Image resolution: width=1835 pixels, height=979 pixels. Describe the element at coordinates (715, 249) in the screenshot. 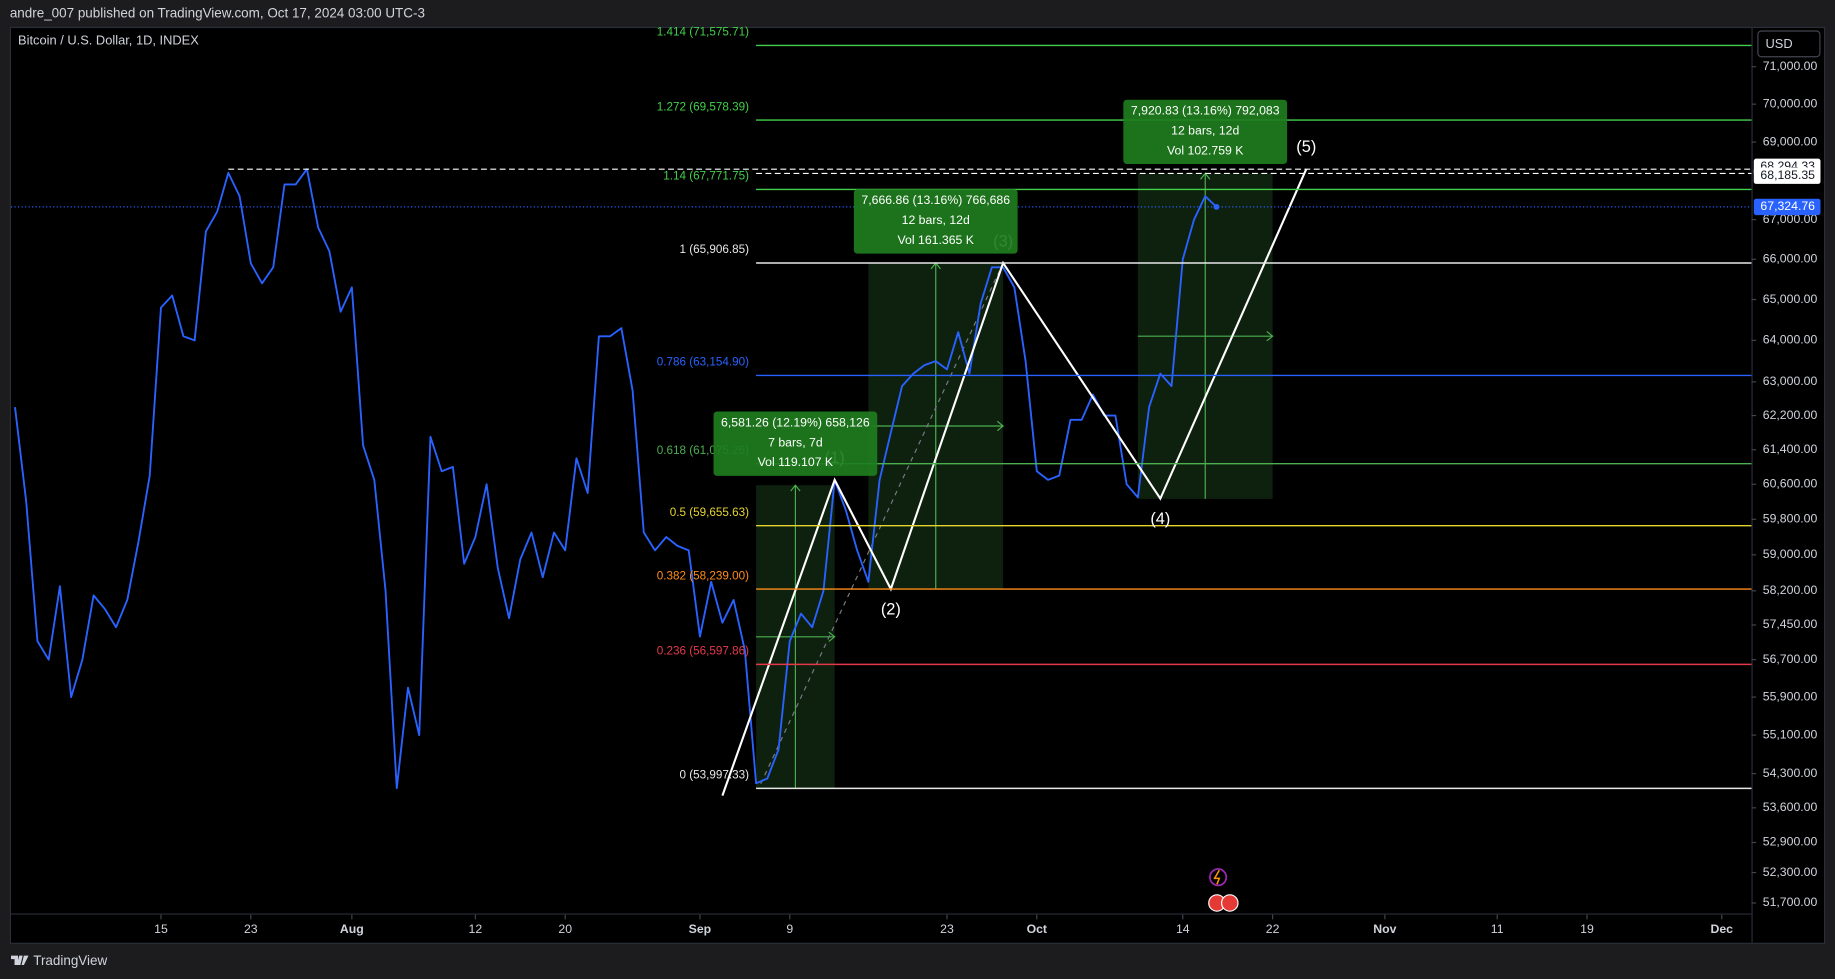

I see `fib-label: 1 (65,906.85)` at that location.